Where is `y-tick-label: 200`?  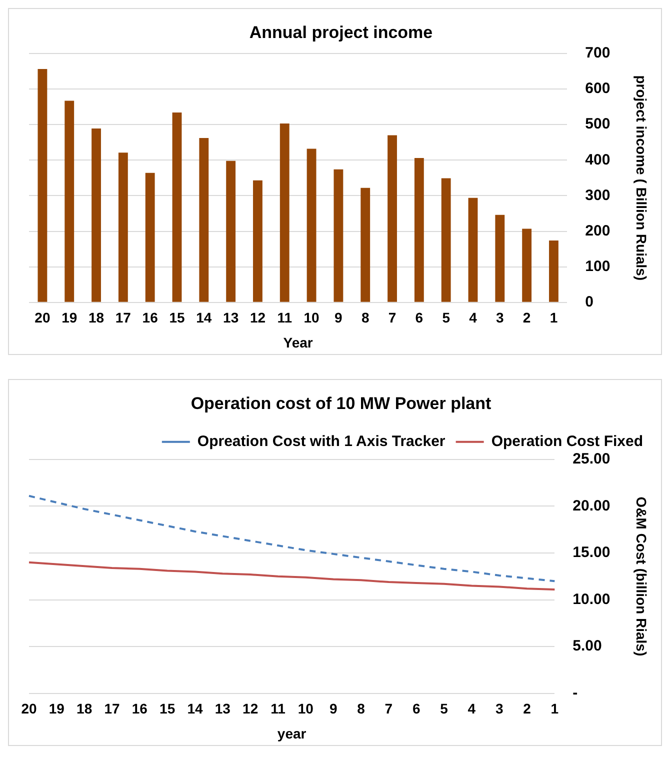
y-tick-label: 200 is located at coordinates (597, 231).